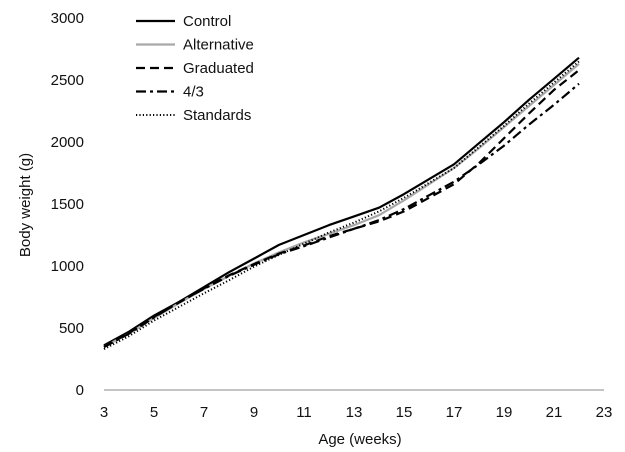  I want to click on legend: Control Alternative Graduated 4/3 Standards, so click(195, 68).